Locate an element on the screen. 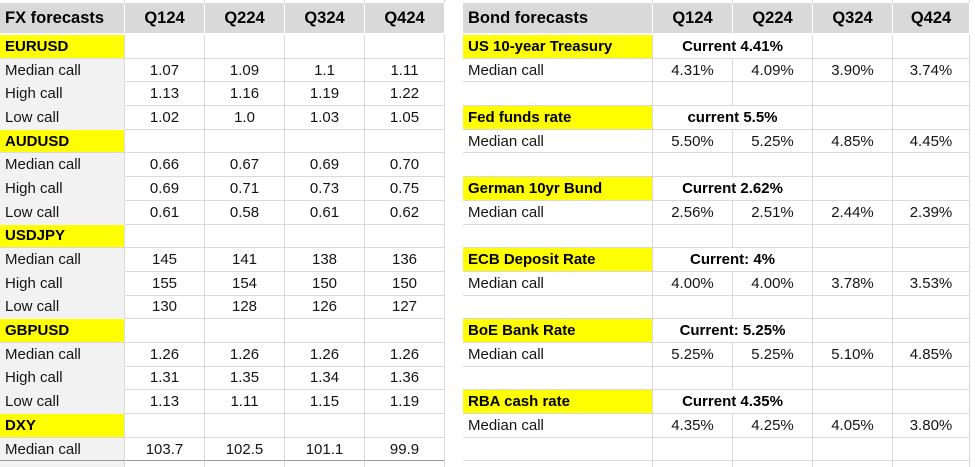  value-cell-usdjpy-q224: 128 is located at coordinates (245, 307).